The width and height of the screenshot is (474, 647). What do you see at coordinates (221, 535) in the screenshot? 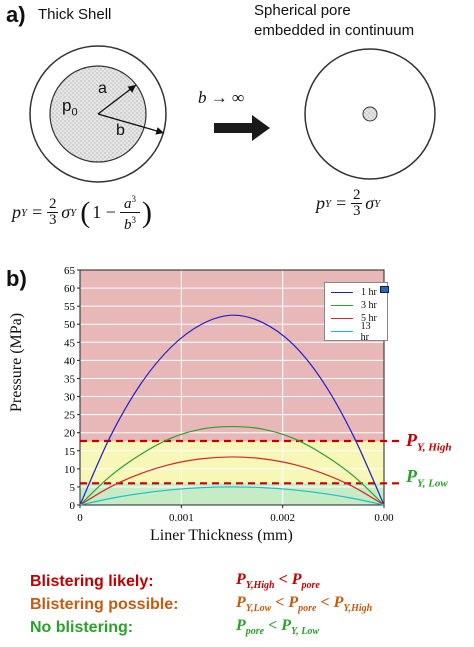
I see `x-axis-title: Liner Thickness (mm)` at bounding box center [221, 535].